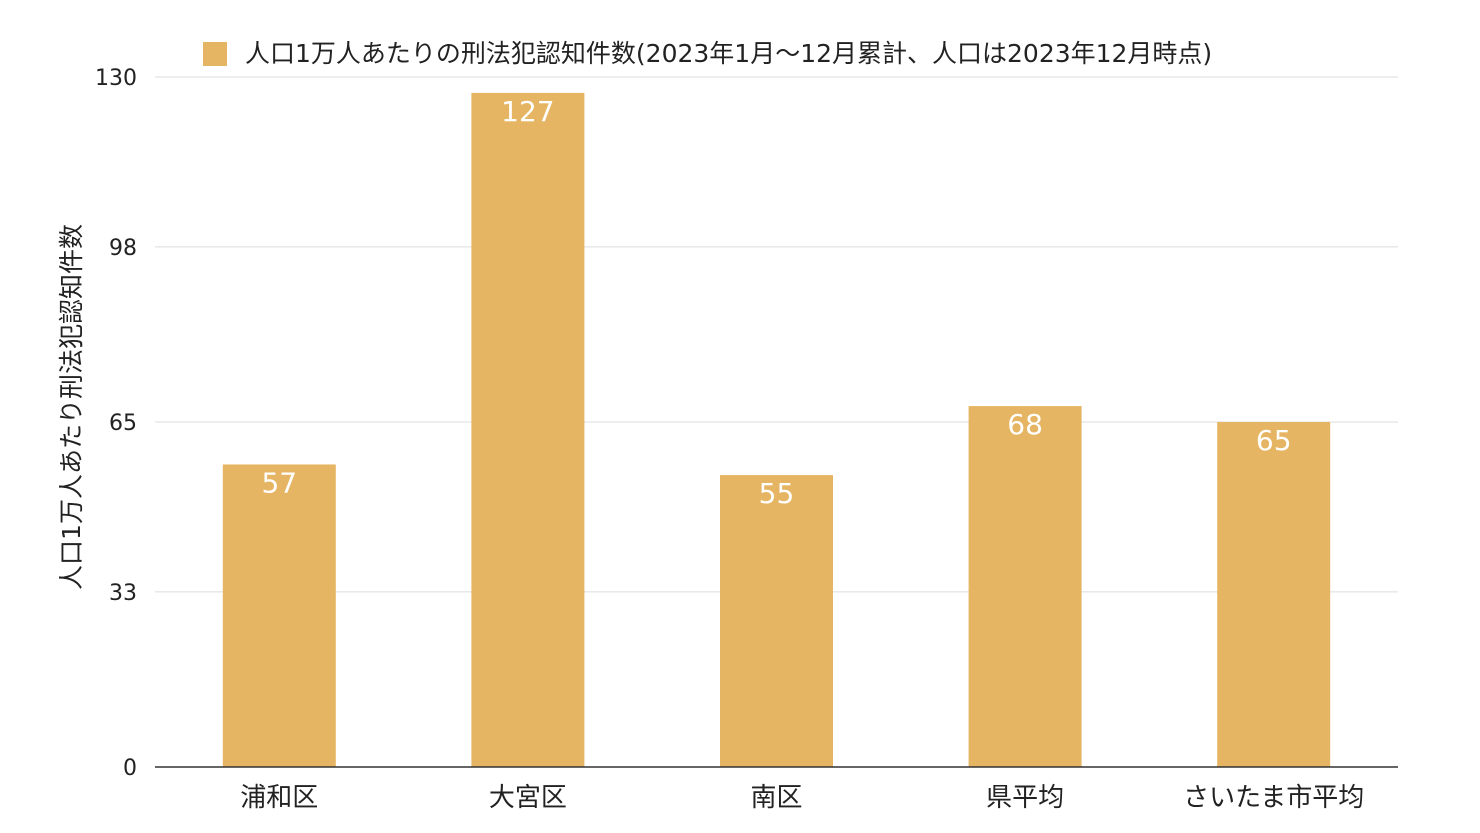 The image size is (1480, 833). What do you see at coordinates (1025, 424) in the screenshot?
I see `data-label: 68` at bounding box center [1025, 424].